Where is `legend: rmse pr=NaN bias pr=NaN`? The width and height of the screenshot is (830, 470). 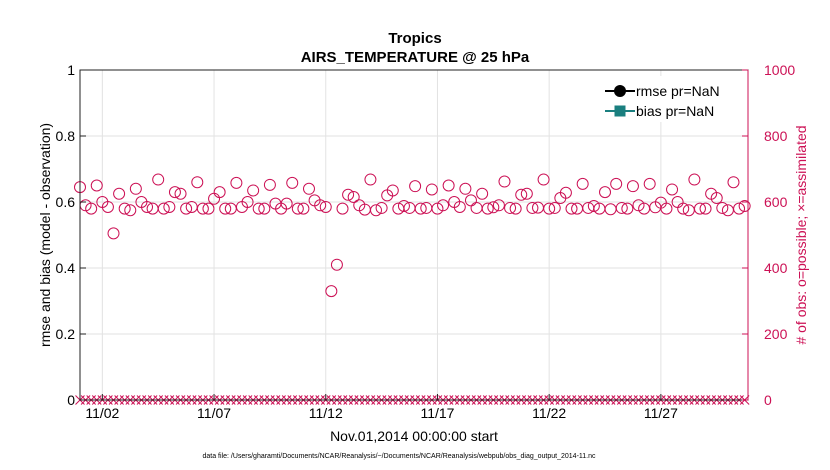
legend: rmse pr=NaN bias pr=NaN is located at coordinates (670, 99).